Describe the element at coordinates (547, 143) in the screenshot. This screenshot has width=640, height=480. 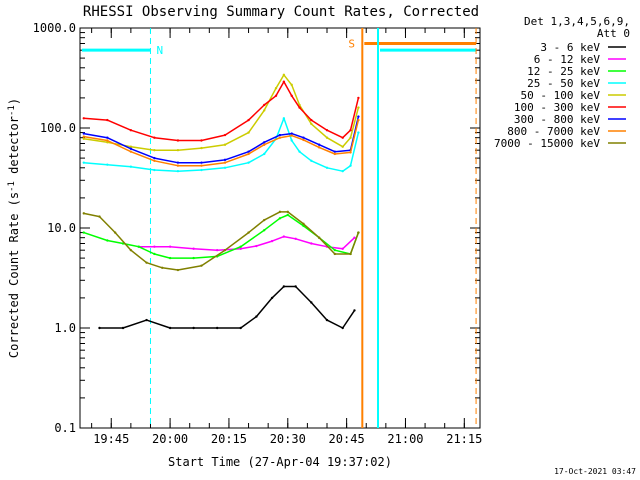
I see `legend-entry-label: 7000 - 15000 keV` at that location.